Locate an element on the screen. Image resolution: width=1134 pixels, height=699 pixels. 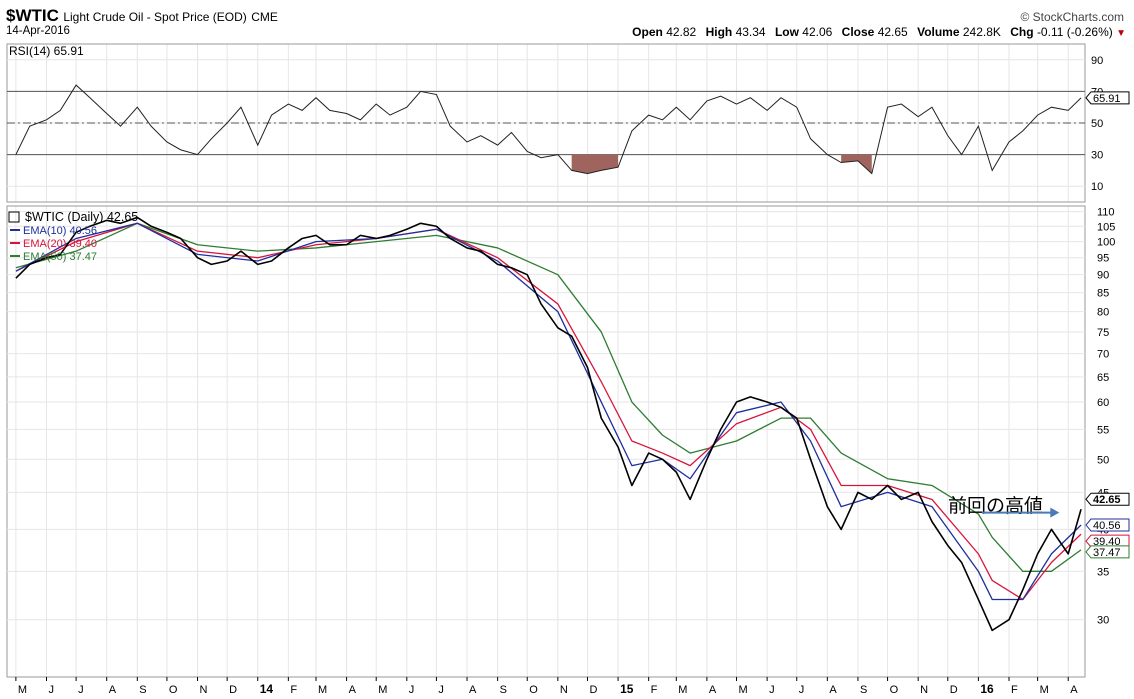
down-arrow-icon: ▼ is located at coordinates (1121, 33).